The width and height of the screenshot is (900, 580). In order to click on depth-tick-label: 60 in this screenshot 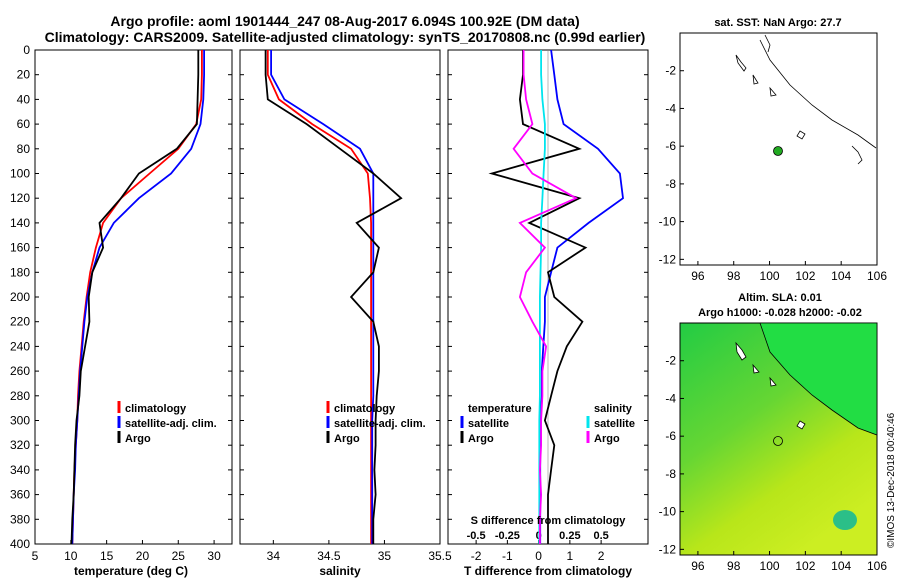, I will do `click(24, 124)`.